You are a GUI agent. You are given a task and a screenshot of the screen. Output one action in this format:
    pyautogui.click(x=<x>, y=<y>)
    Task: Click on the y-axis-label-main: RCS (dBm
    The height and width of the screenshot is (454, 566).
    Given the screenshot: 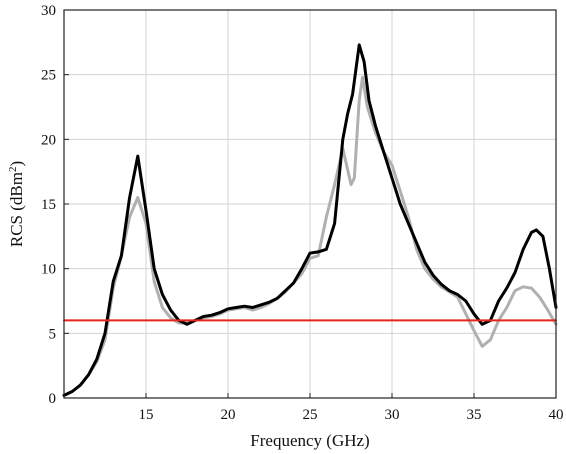 What is the action you would take?
    pyautogui.click(x=16, y=209)
    